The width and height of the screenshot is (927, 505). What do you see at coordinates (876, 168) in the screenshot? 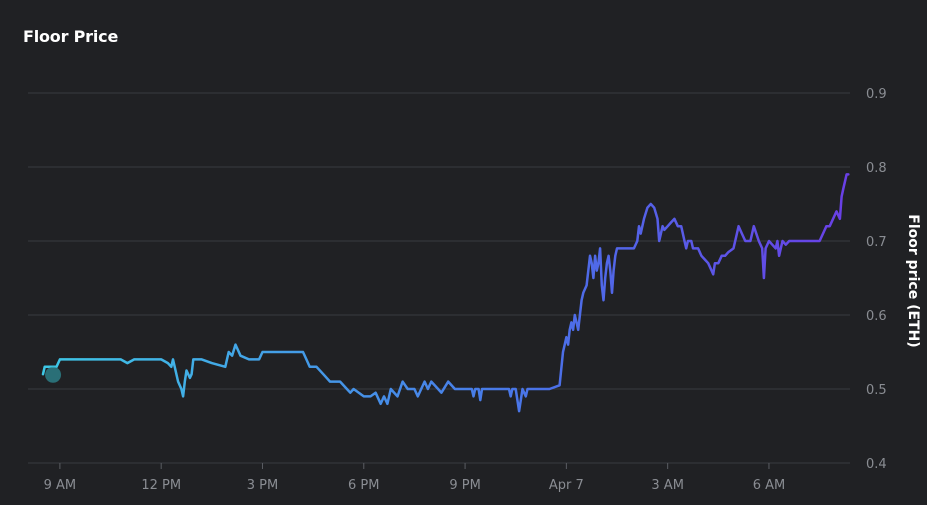
I see `y-tick-label: 0.8` at bounding box center [876, 168].